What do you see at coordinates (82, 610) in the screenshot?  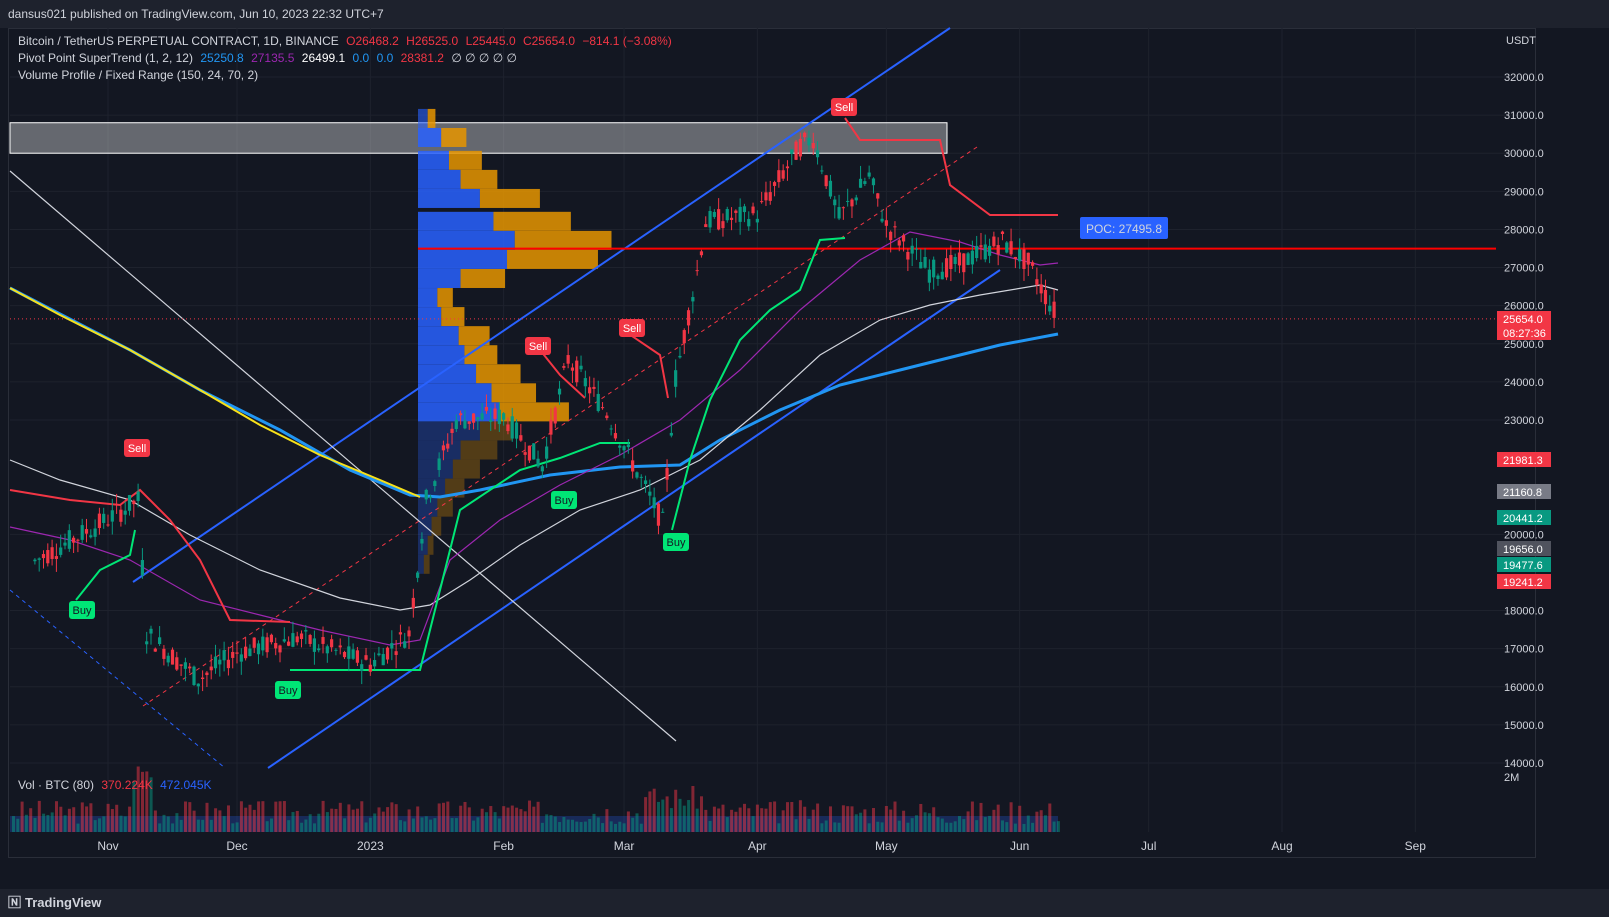 I see `buy-signal-label: Buy` at bounding box center [82, 610].